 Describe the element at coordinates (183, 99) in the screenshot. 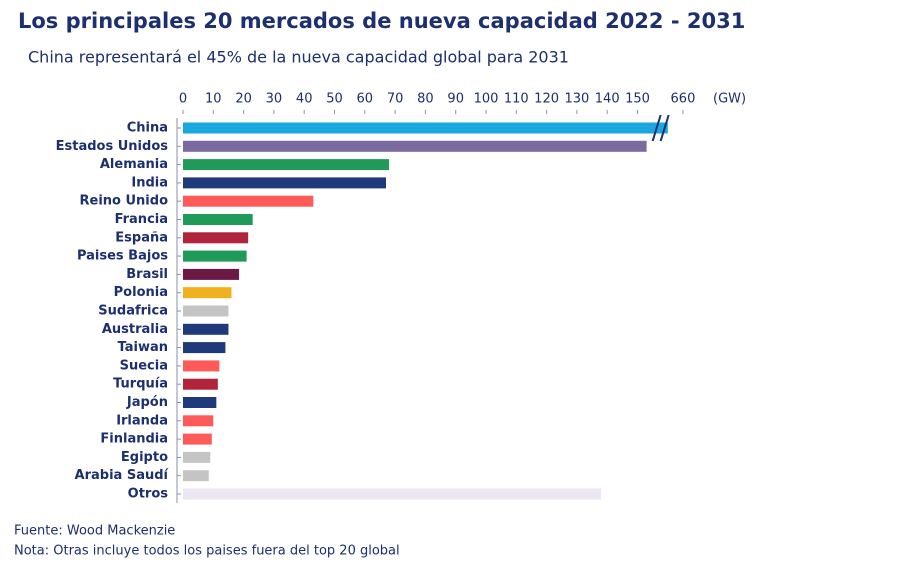

I see `x-tick-label: 0` at that location.